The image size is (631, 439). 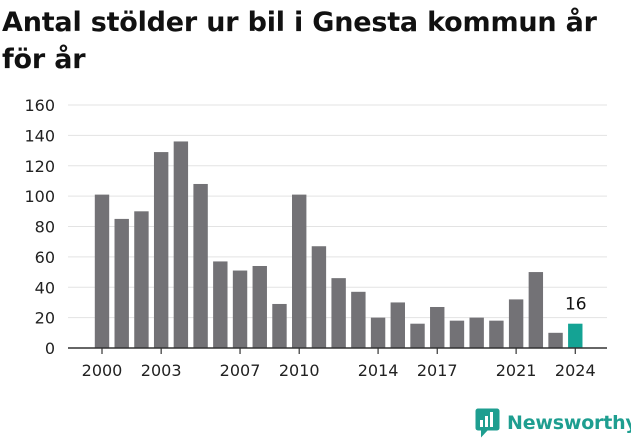 I want to click on y-tick-label: 160, so click(x=39, y=105).